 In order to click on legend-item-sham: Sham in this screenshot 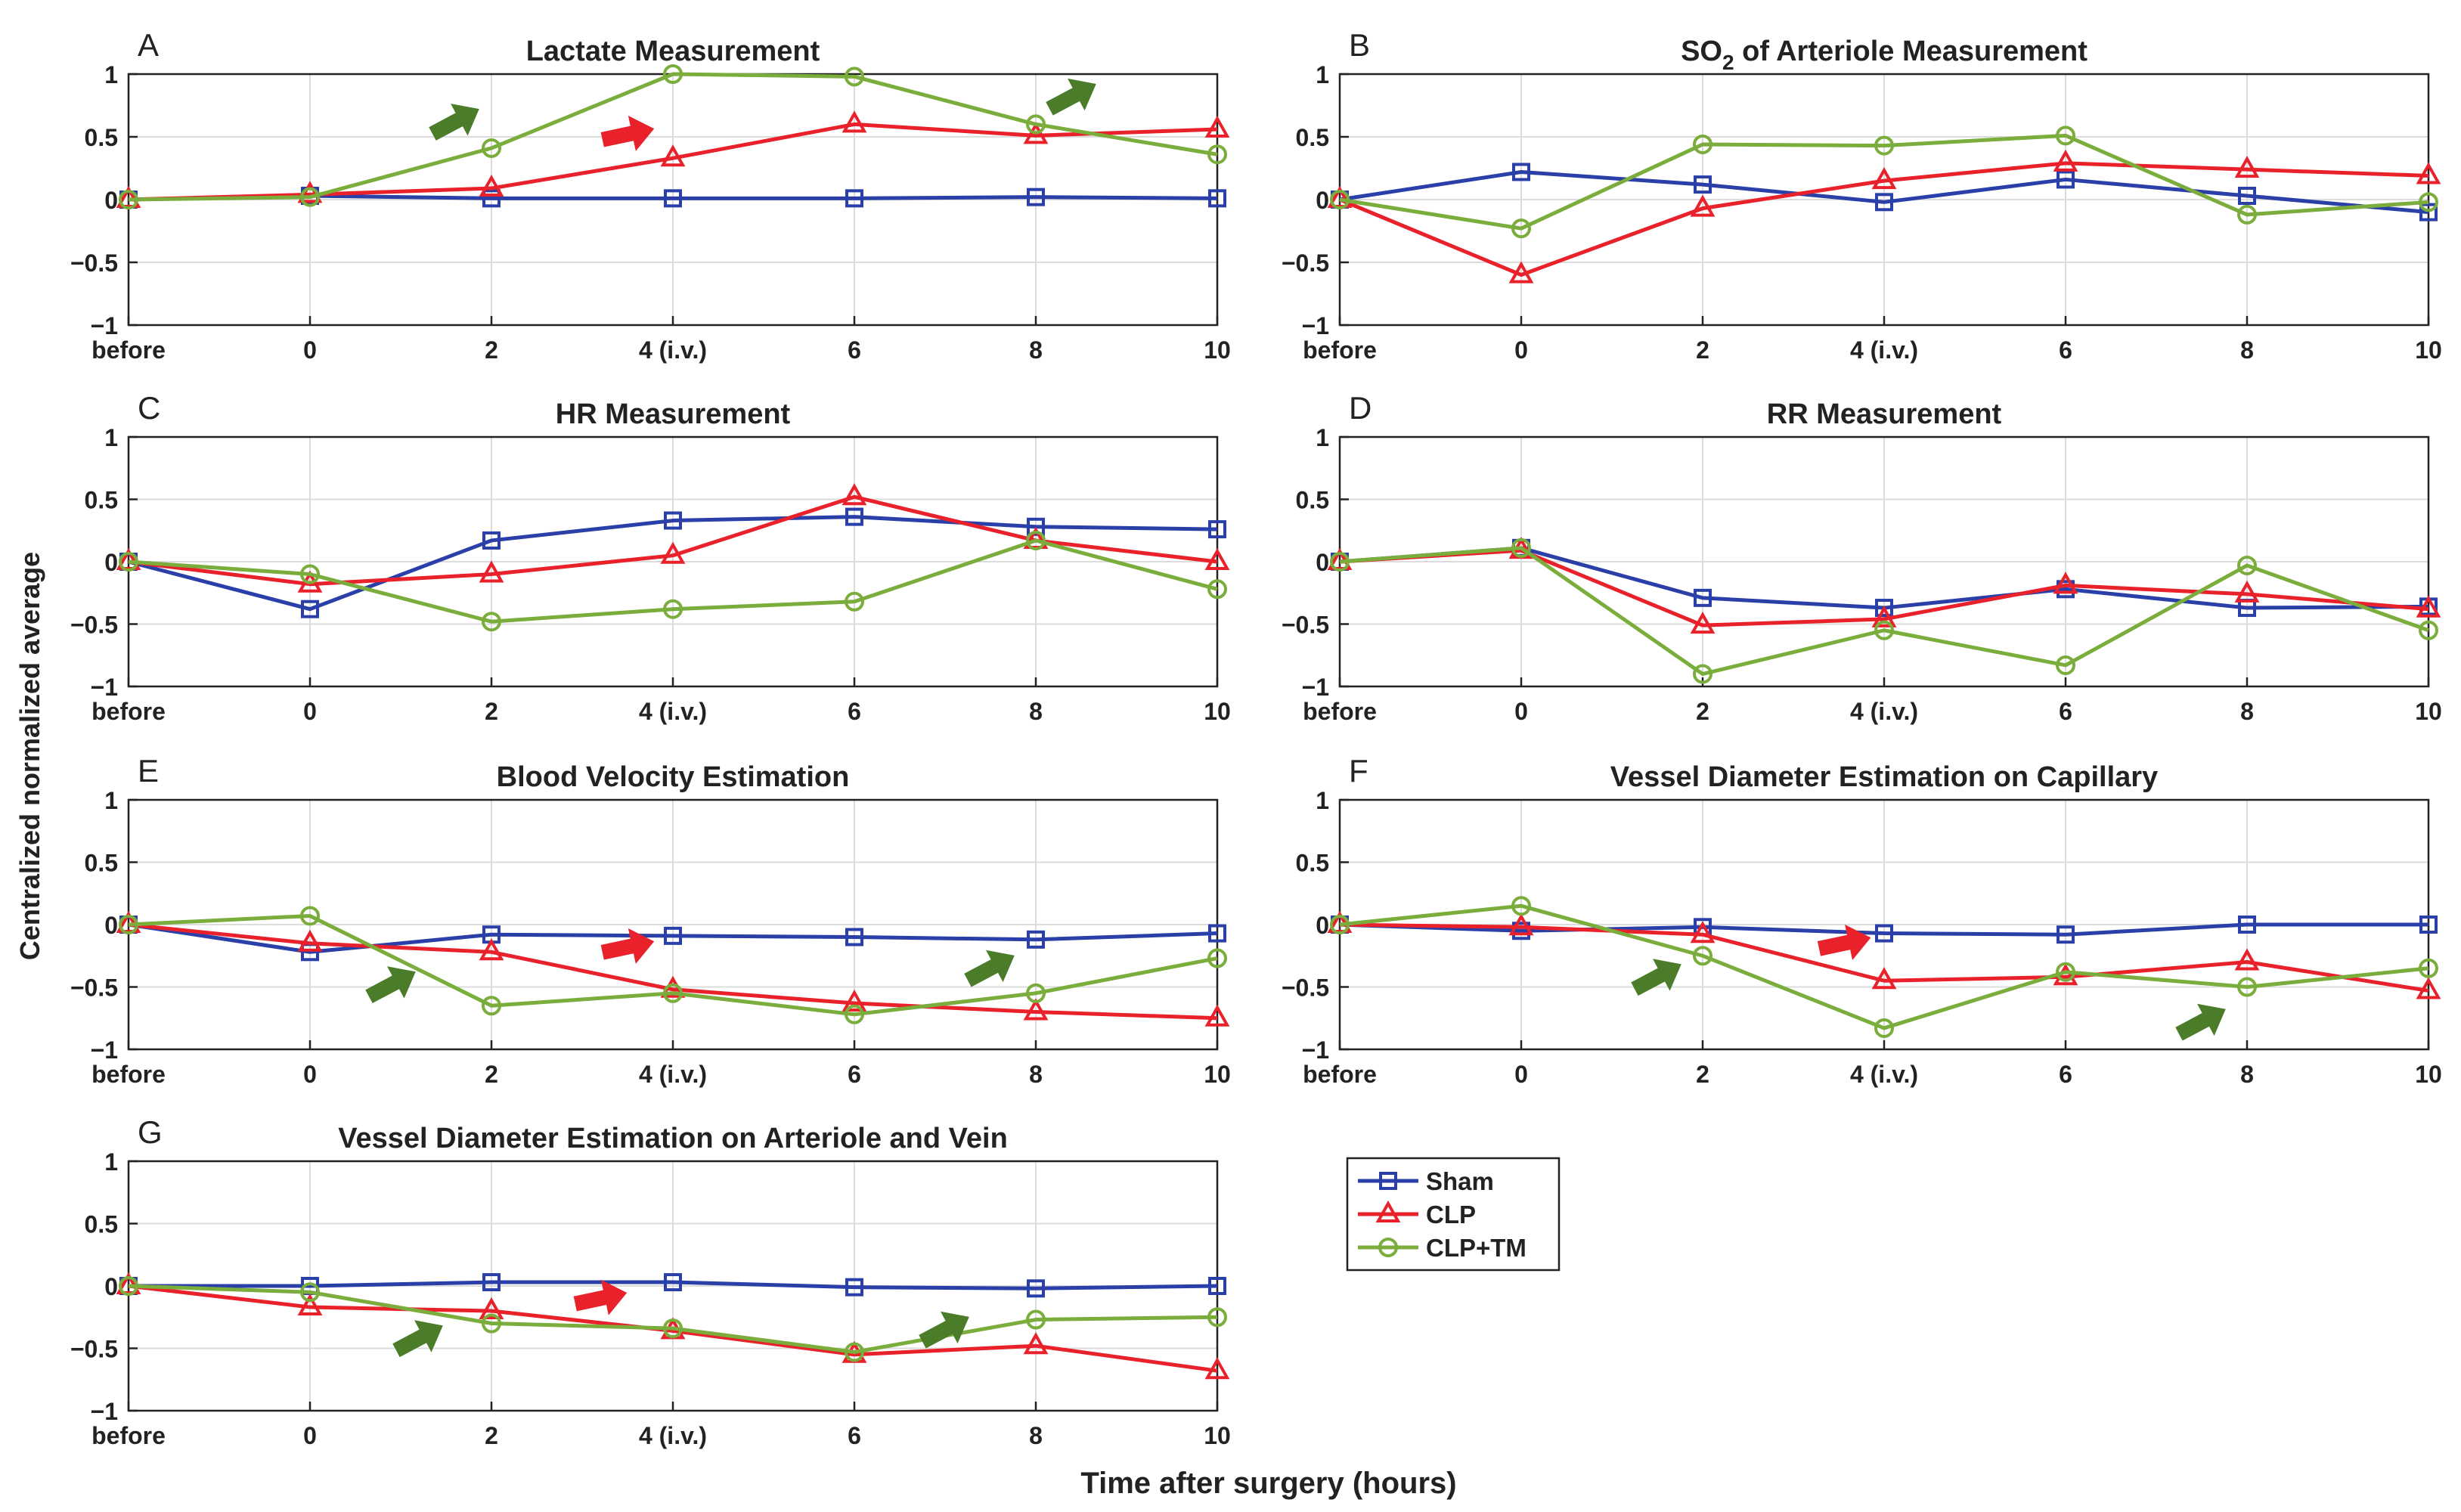, I will do `click(1426, 1181)`.